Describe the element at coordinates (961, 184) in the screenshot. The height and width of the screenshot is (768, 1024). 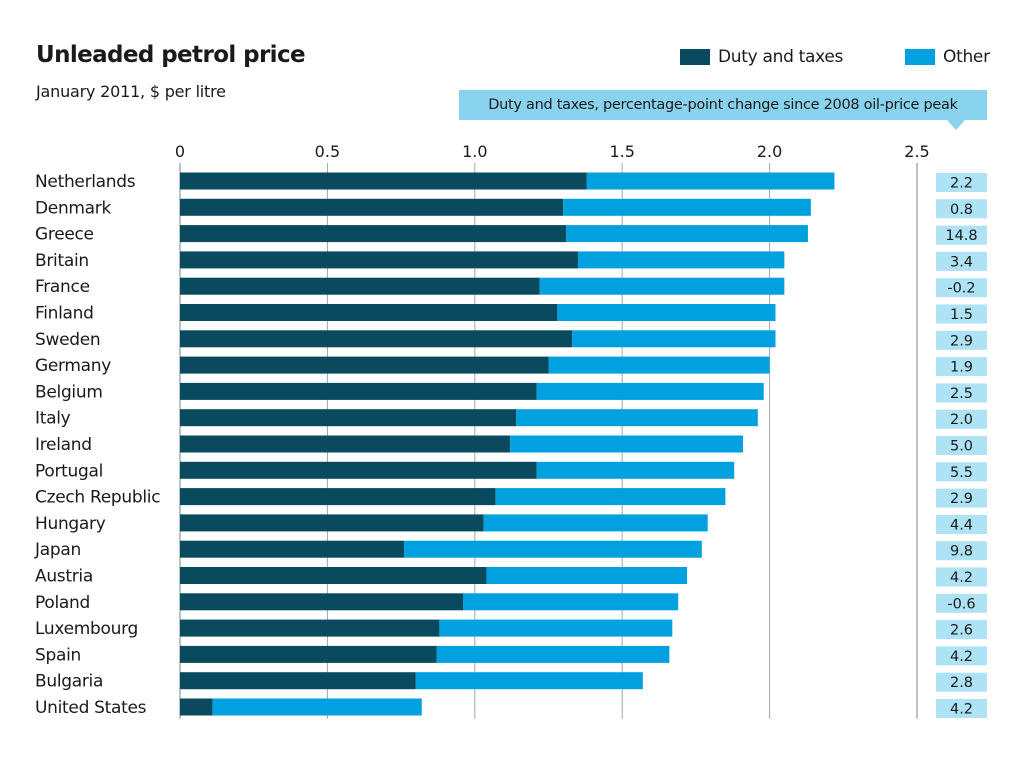
I see `change-value: 2.2` at that location.